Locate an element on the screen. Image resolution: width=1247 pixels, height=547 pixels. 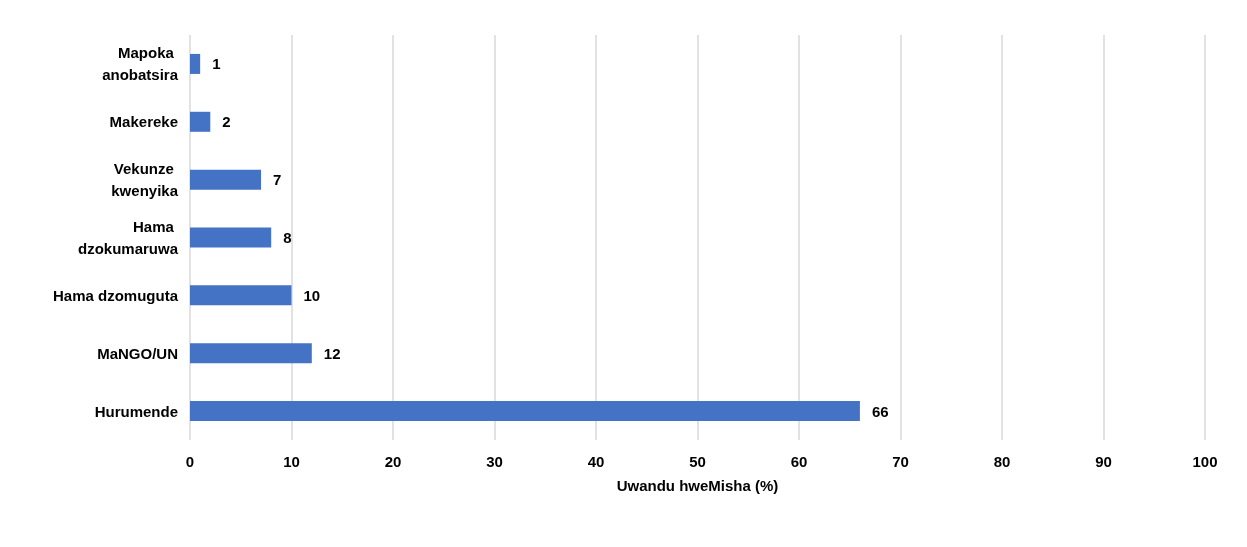
x-tick-label: 90 is located at coordinates (1103, 461).